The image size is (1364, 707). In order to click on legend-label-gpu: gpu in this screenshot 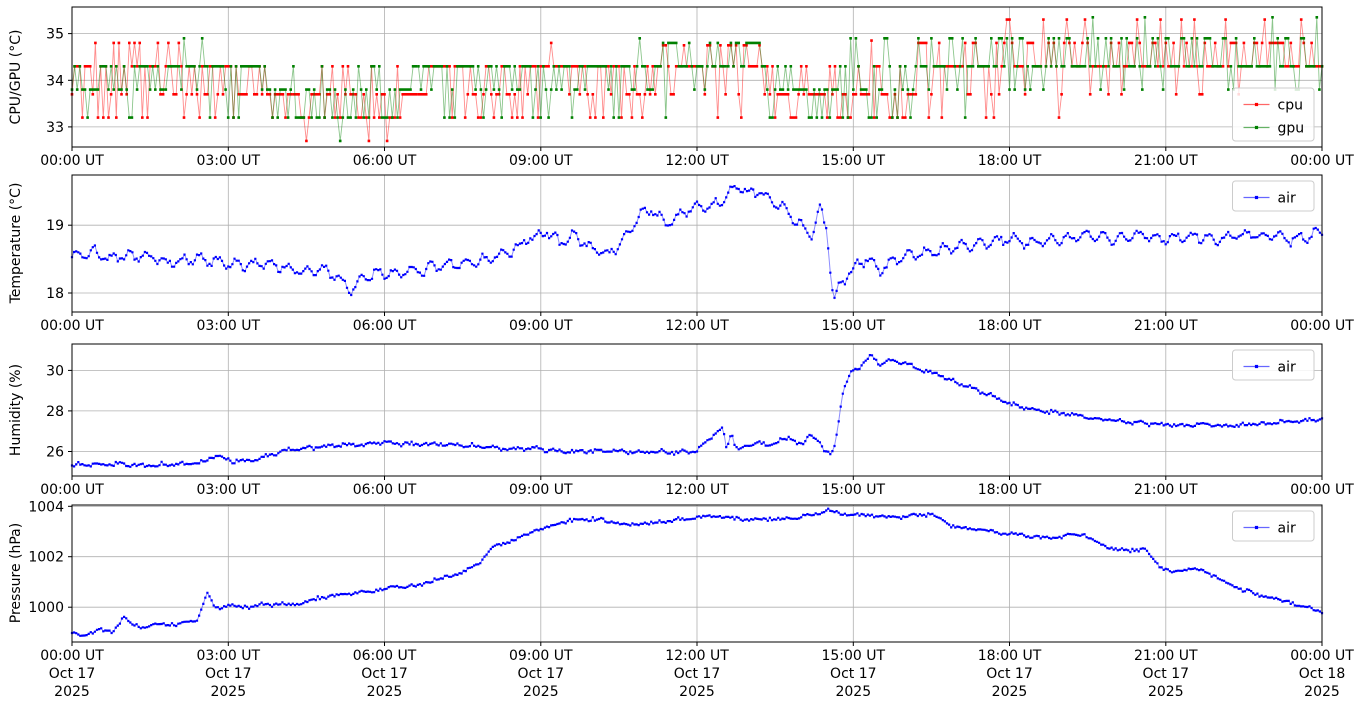, I will do `click(1291, 129)`.